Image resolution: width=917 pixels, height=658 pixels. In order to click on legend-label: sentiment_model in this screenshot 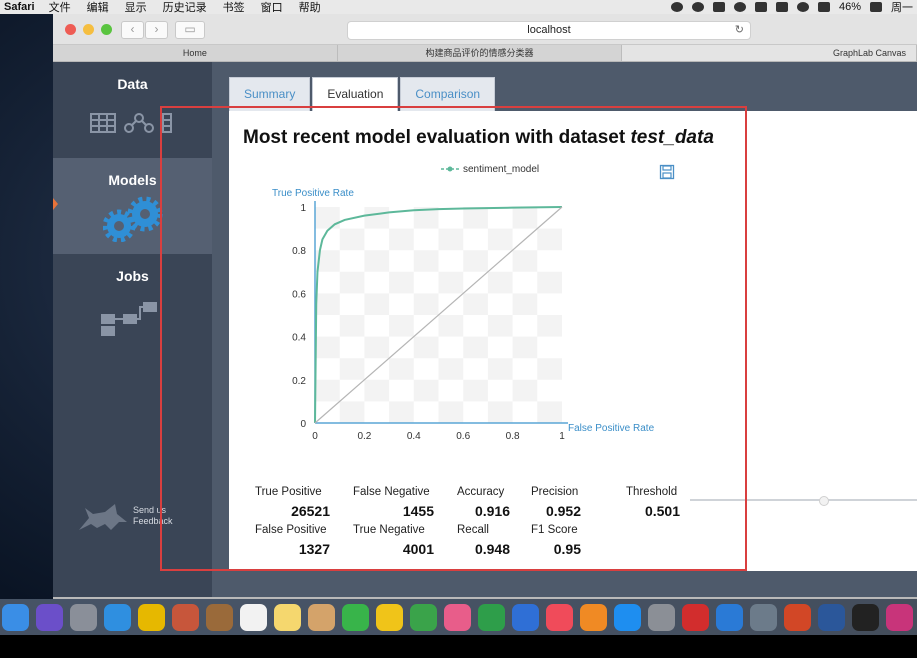, I will do `click(501, 169)`.